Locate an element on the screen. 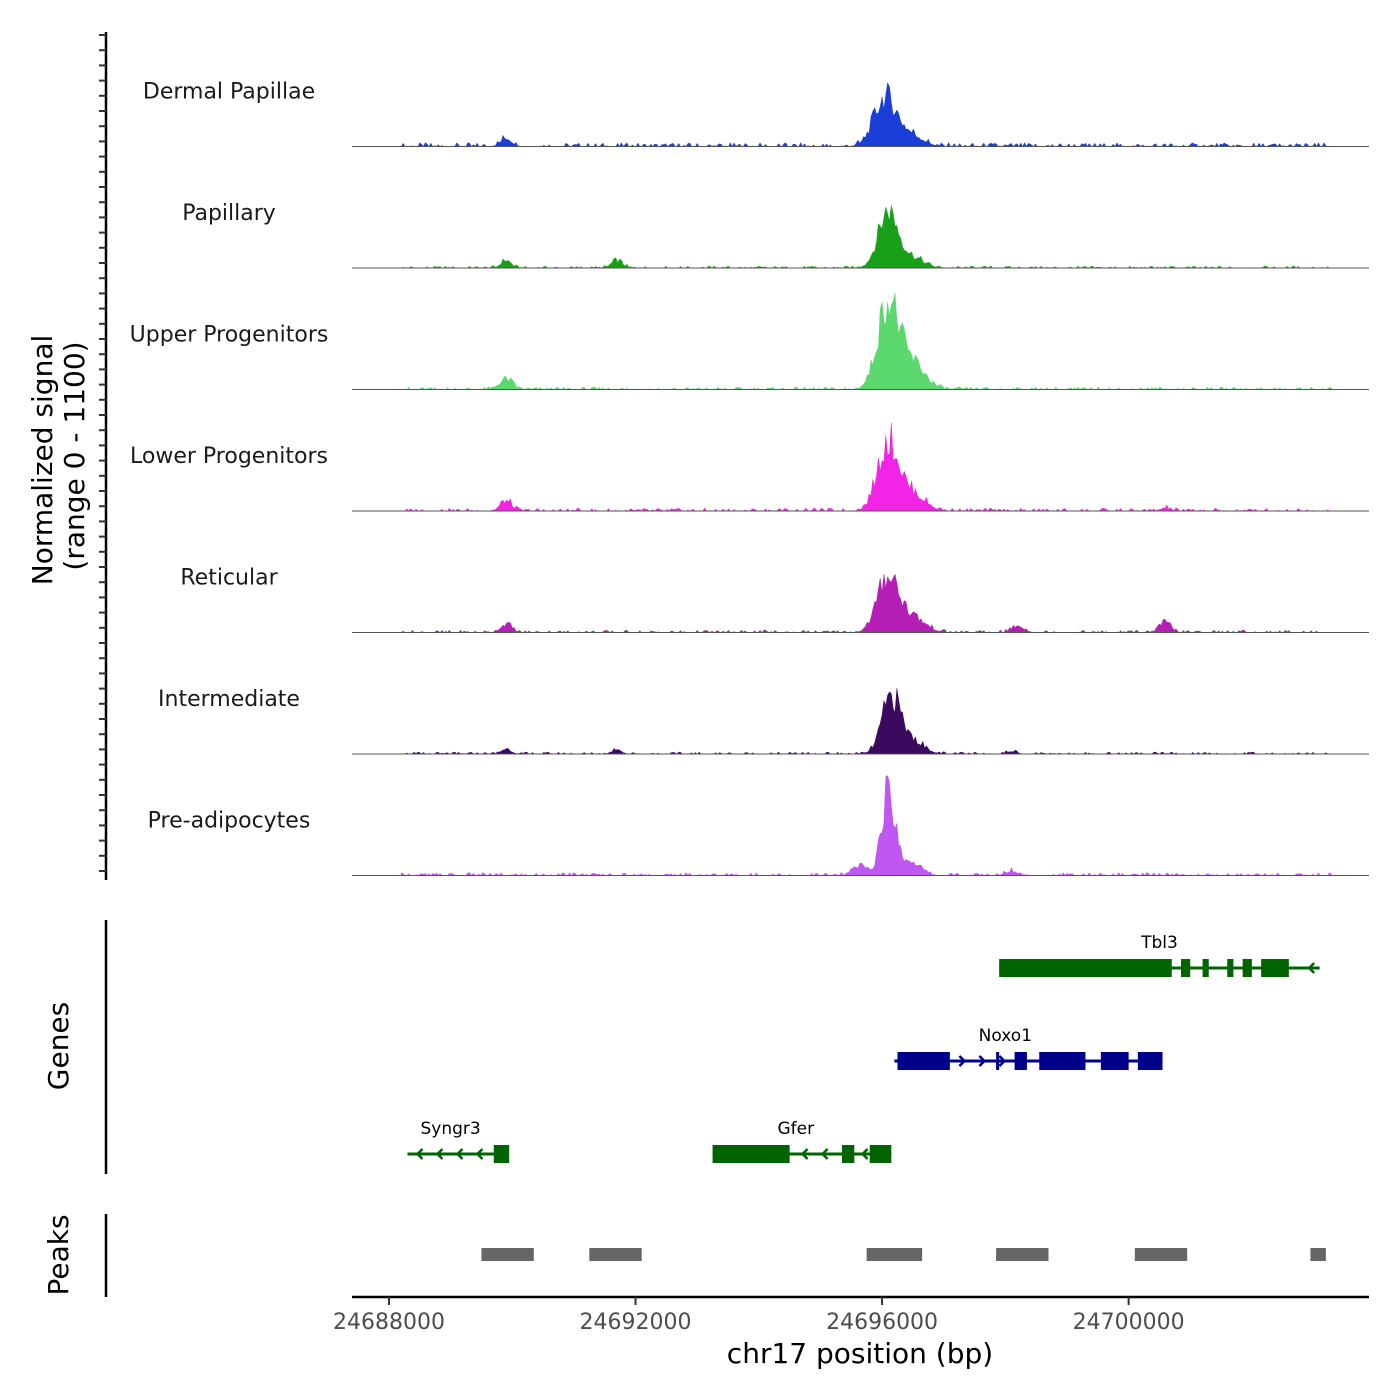  gene-annotations: Tbl3 Noxo1 Syngr3 Gfer is located at coordinates (863, 1048).